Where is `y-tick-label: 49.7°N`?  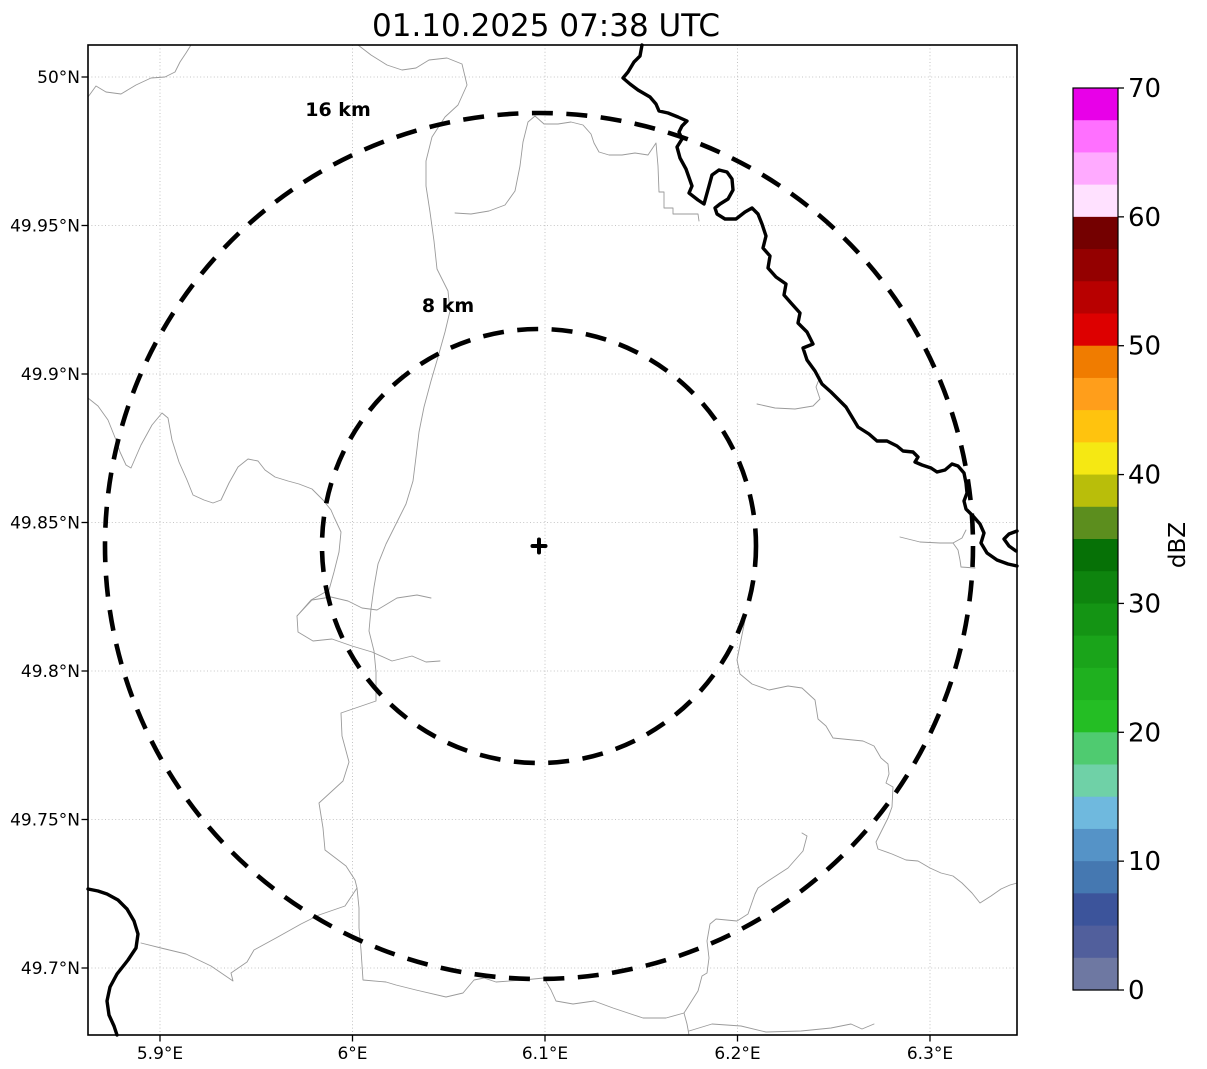
y-tick-label: 49.7°N is located at coordinates (50, 969).